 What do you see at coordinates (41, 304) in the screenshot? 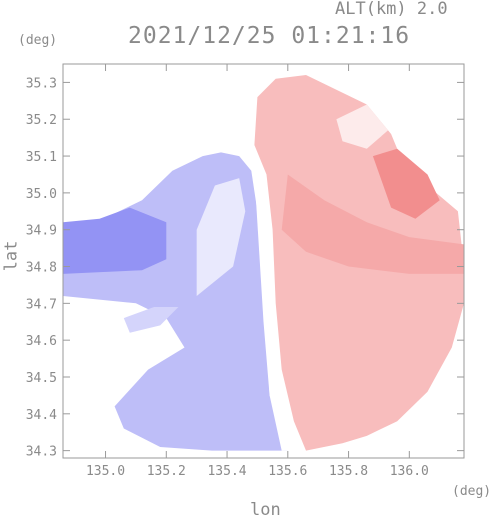
I see `y-tick-label: 34.7` at bounding box center [41, 304].